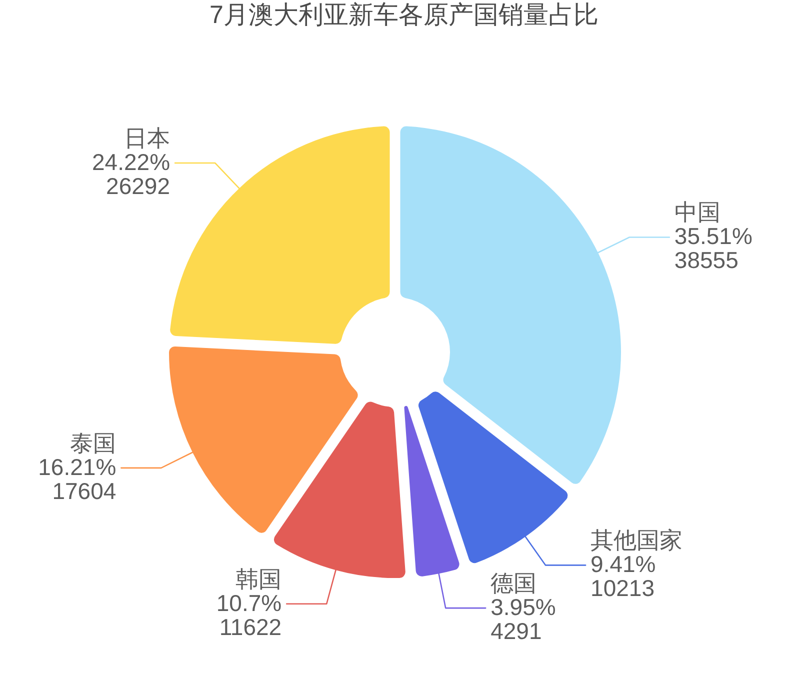  What do you see at coordinates (249, 615) in the screenshot?
I see `data-label: 10.7% 11622` at bounding box center [249, 615].